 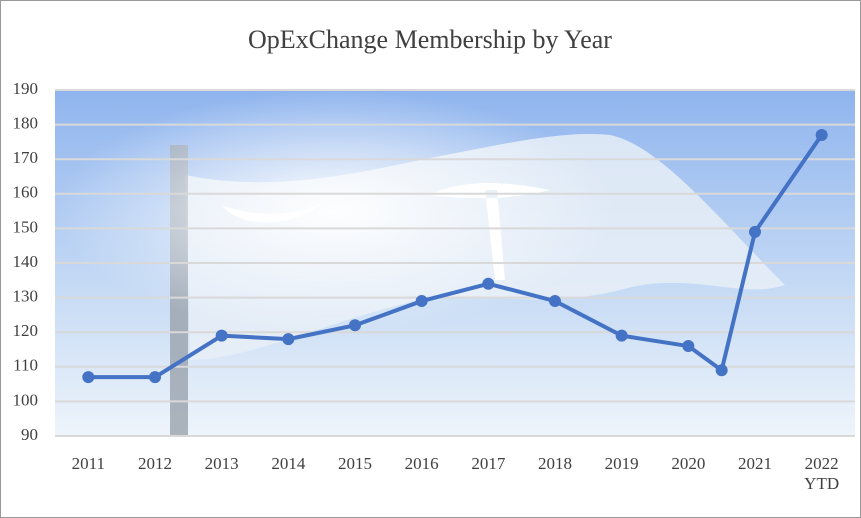 What do you see at coordinates (25, 365) in the screenshot?
I see `y-tick-label: 110` at bounding box center [25, 365].